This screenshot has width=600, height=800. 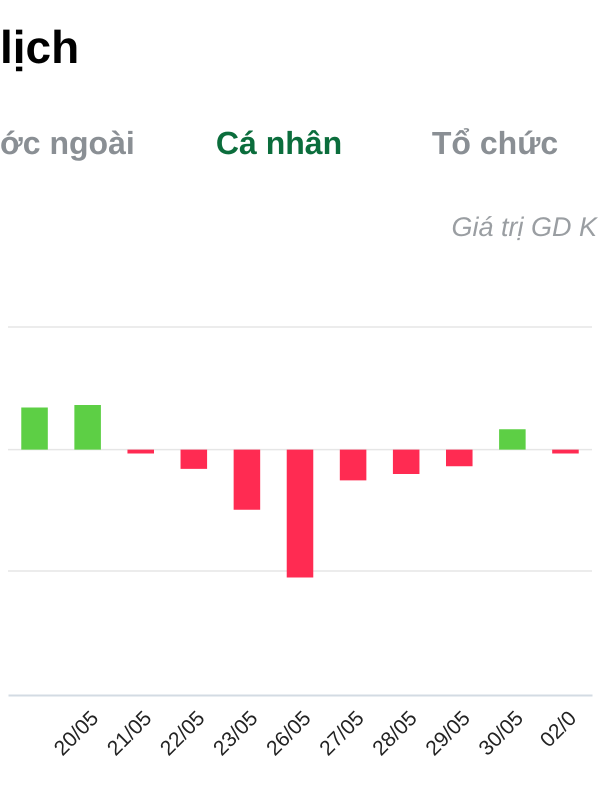 What do you see at coordinates (67, 143) in the screenshot?
I see `text: ớc ngoài` at bounding box center [67, 143].